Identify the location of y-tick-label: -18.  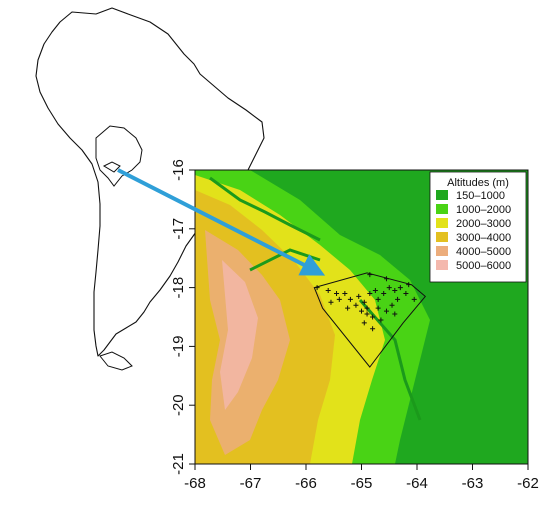
(178, 288).